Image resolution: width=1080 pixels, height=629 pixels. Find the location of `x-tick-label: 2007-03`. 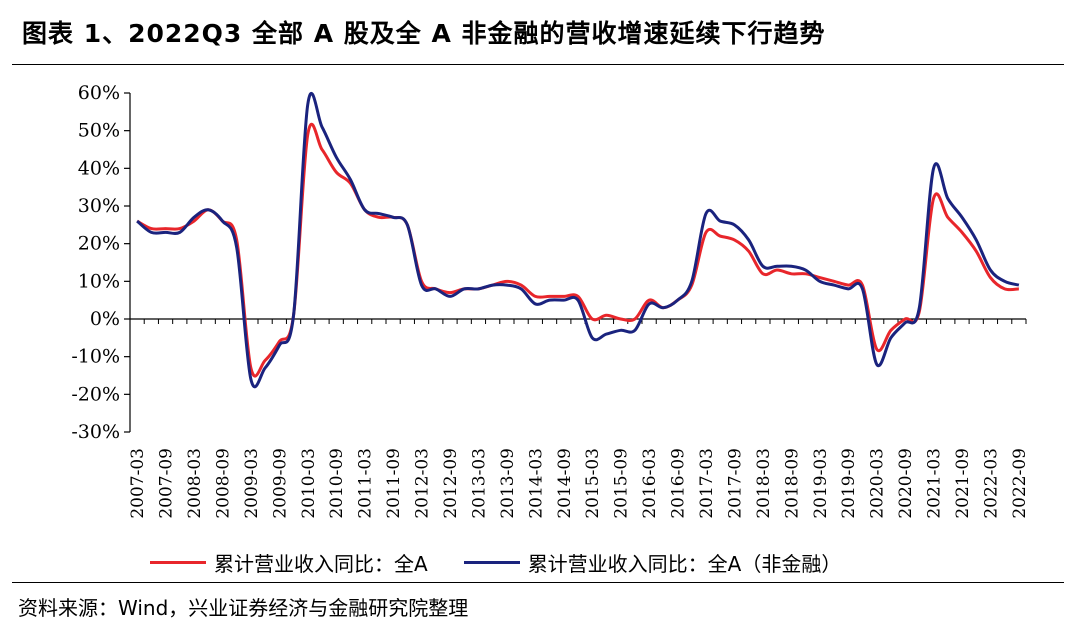

x-tick-label: 2007-03 is located at coordinates (138, 483).